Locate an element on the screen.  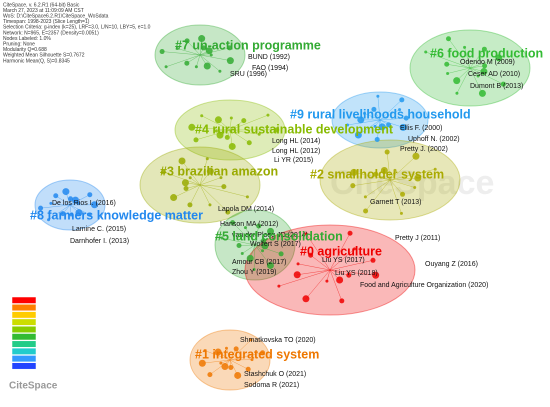
cluster-label: #0 agriculture is located at coordinates (341, 251).